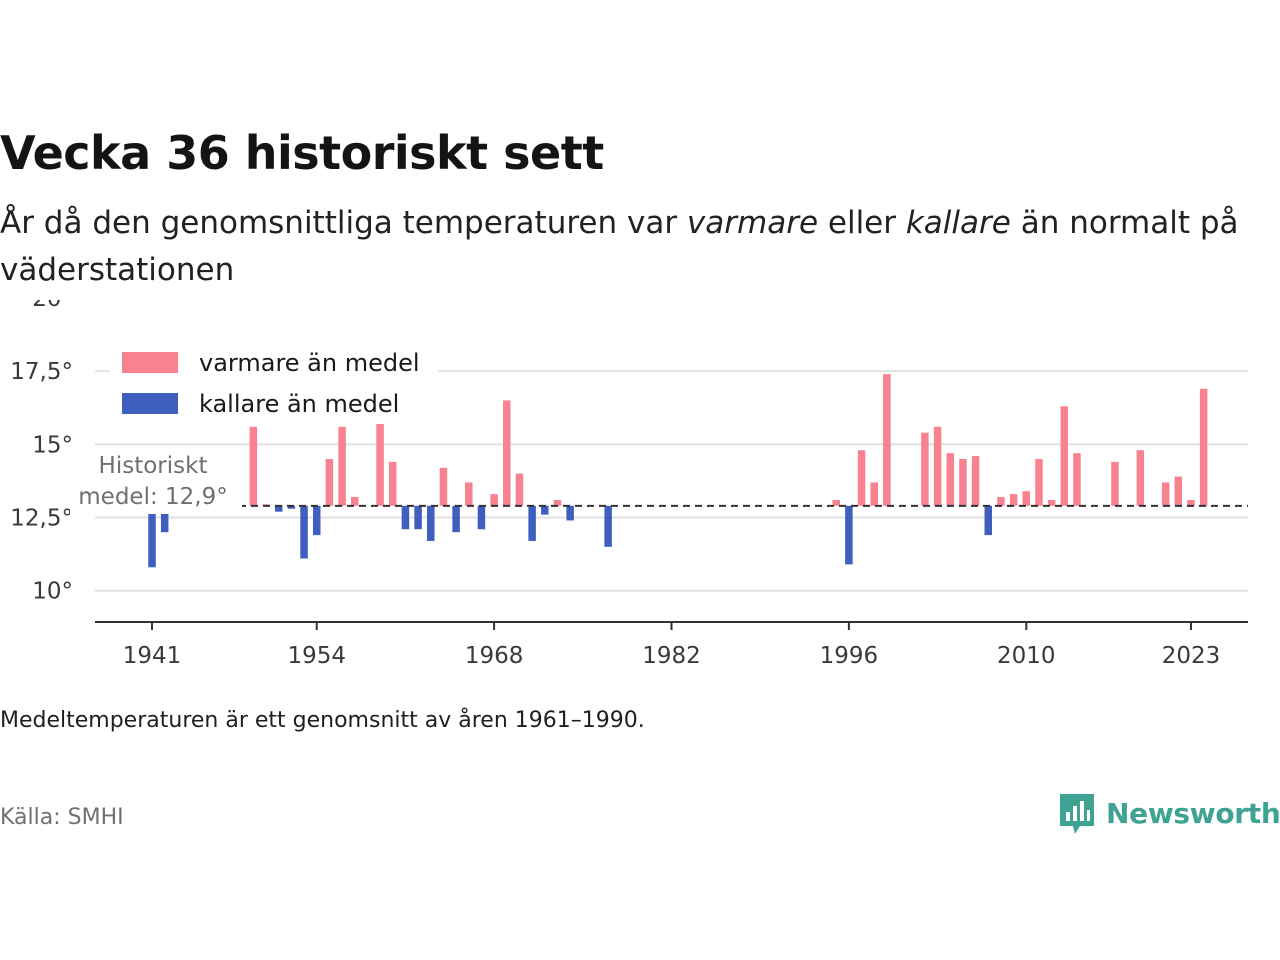 The width and height of the screenshot is (1280, 960). I want to click on baseline-label: medel: 12,9°, so click(152, 497).